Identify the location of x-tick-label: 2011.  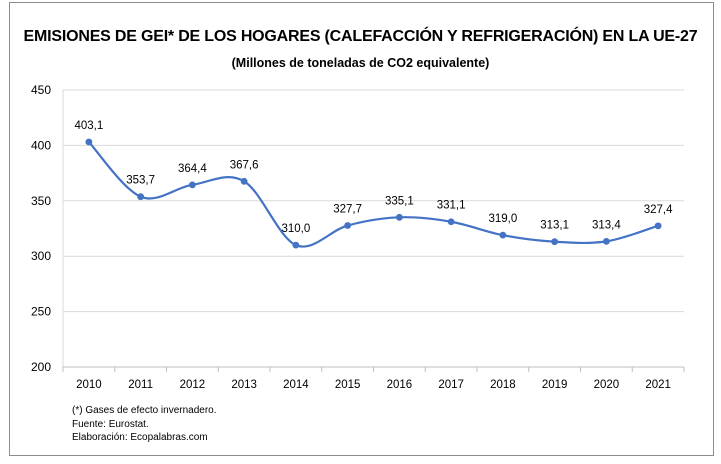
(140, 385).